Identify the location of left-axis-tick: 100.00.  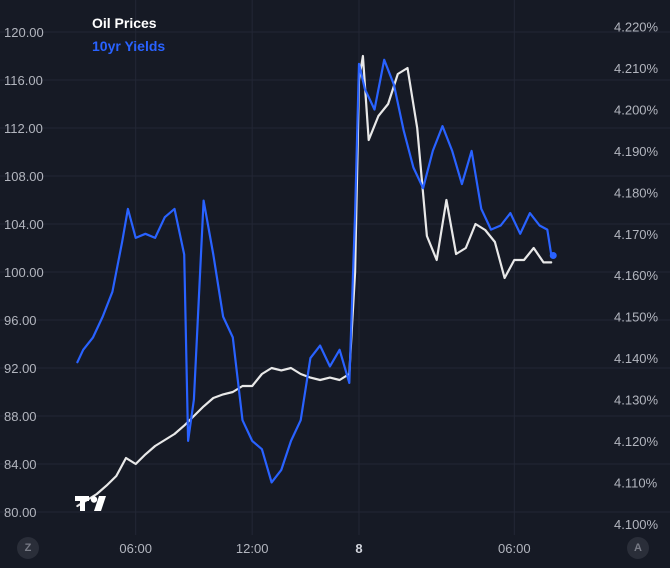
(24, 272).